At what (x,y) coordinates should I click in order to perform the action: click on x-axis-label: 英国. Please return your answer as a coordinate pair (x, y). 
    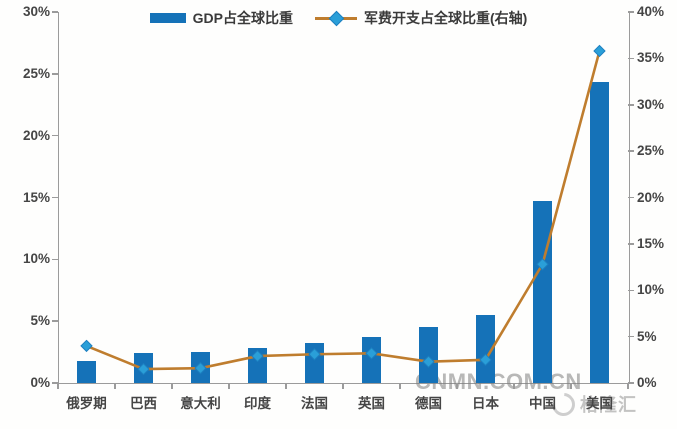
    Looking at the image, I should click on (371, 403).